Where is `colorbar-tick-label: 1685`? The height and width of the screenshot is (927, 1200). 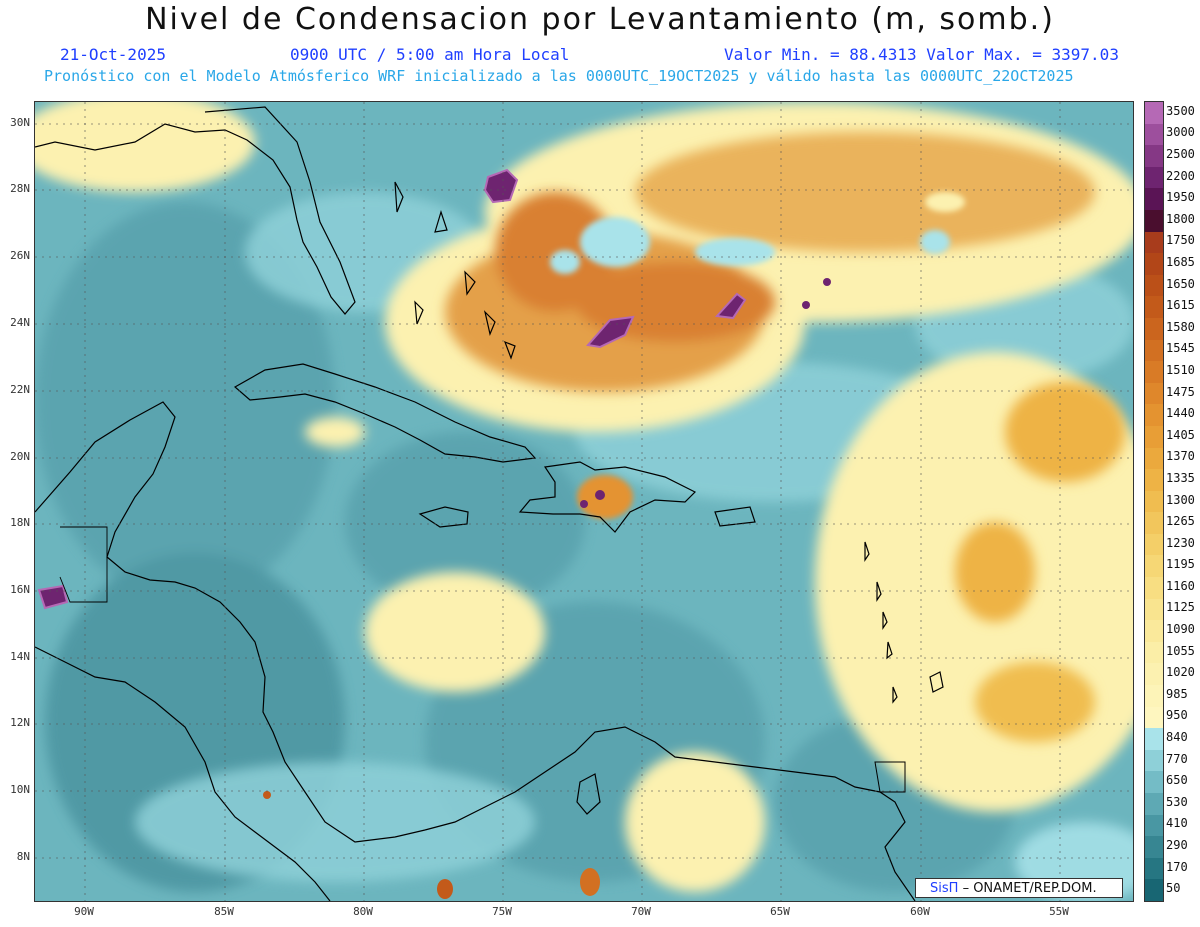
colorbar-tick-label: 1685 is located at coordinates (1180, 261).